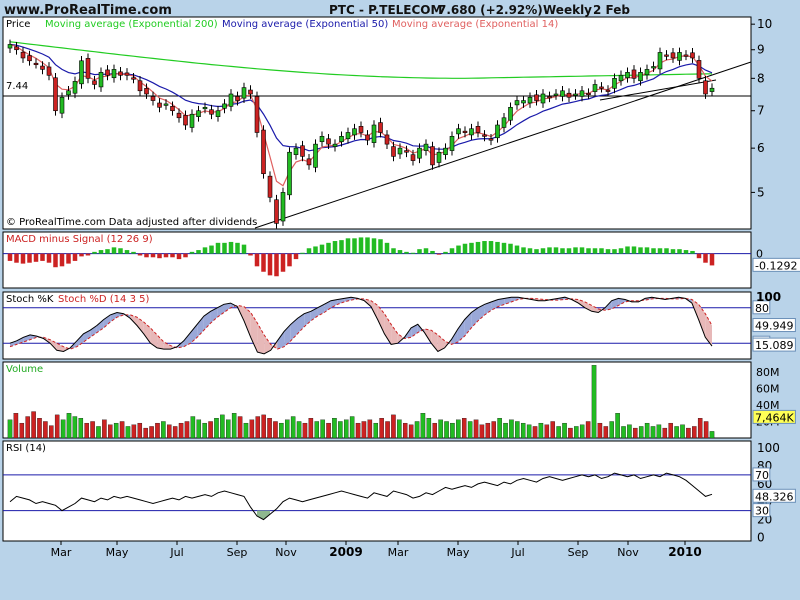 This screenshot has width=800, height=600. What do you see at coordinates (684, 552) in the screenshot?
I see `x-tick-label: 2010` at bounding box center [684, 552].